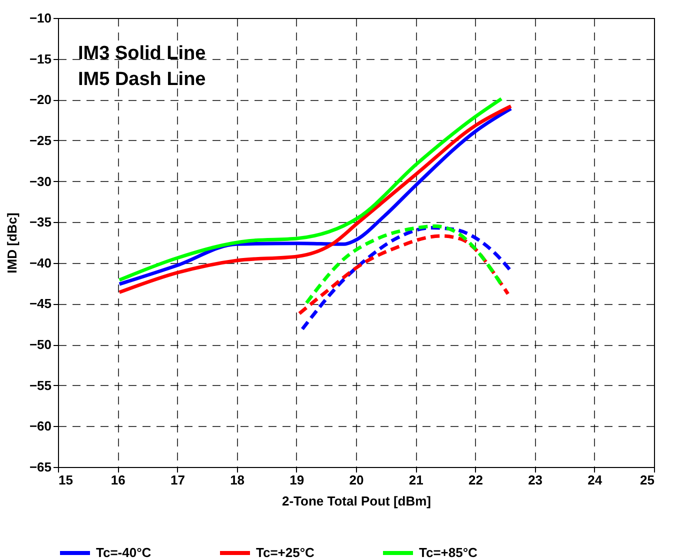 This screenshot has height=560, width=696. What do you see at coordinates (40, 181) in the screenshot?
I see `y-tick-label: −30` at bounding box center [40, 181].